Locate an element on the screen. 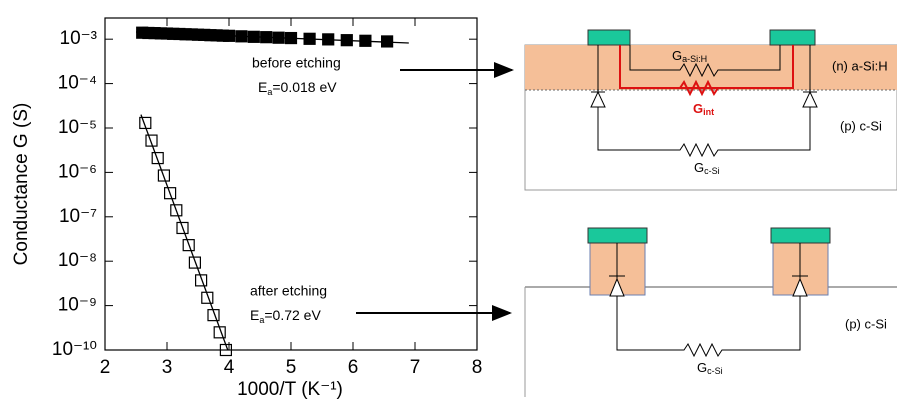  substrate is located at coordinates (711, 342).